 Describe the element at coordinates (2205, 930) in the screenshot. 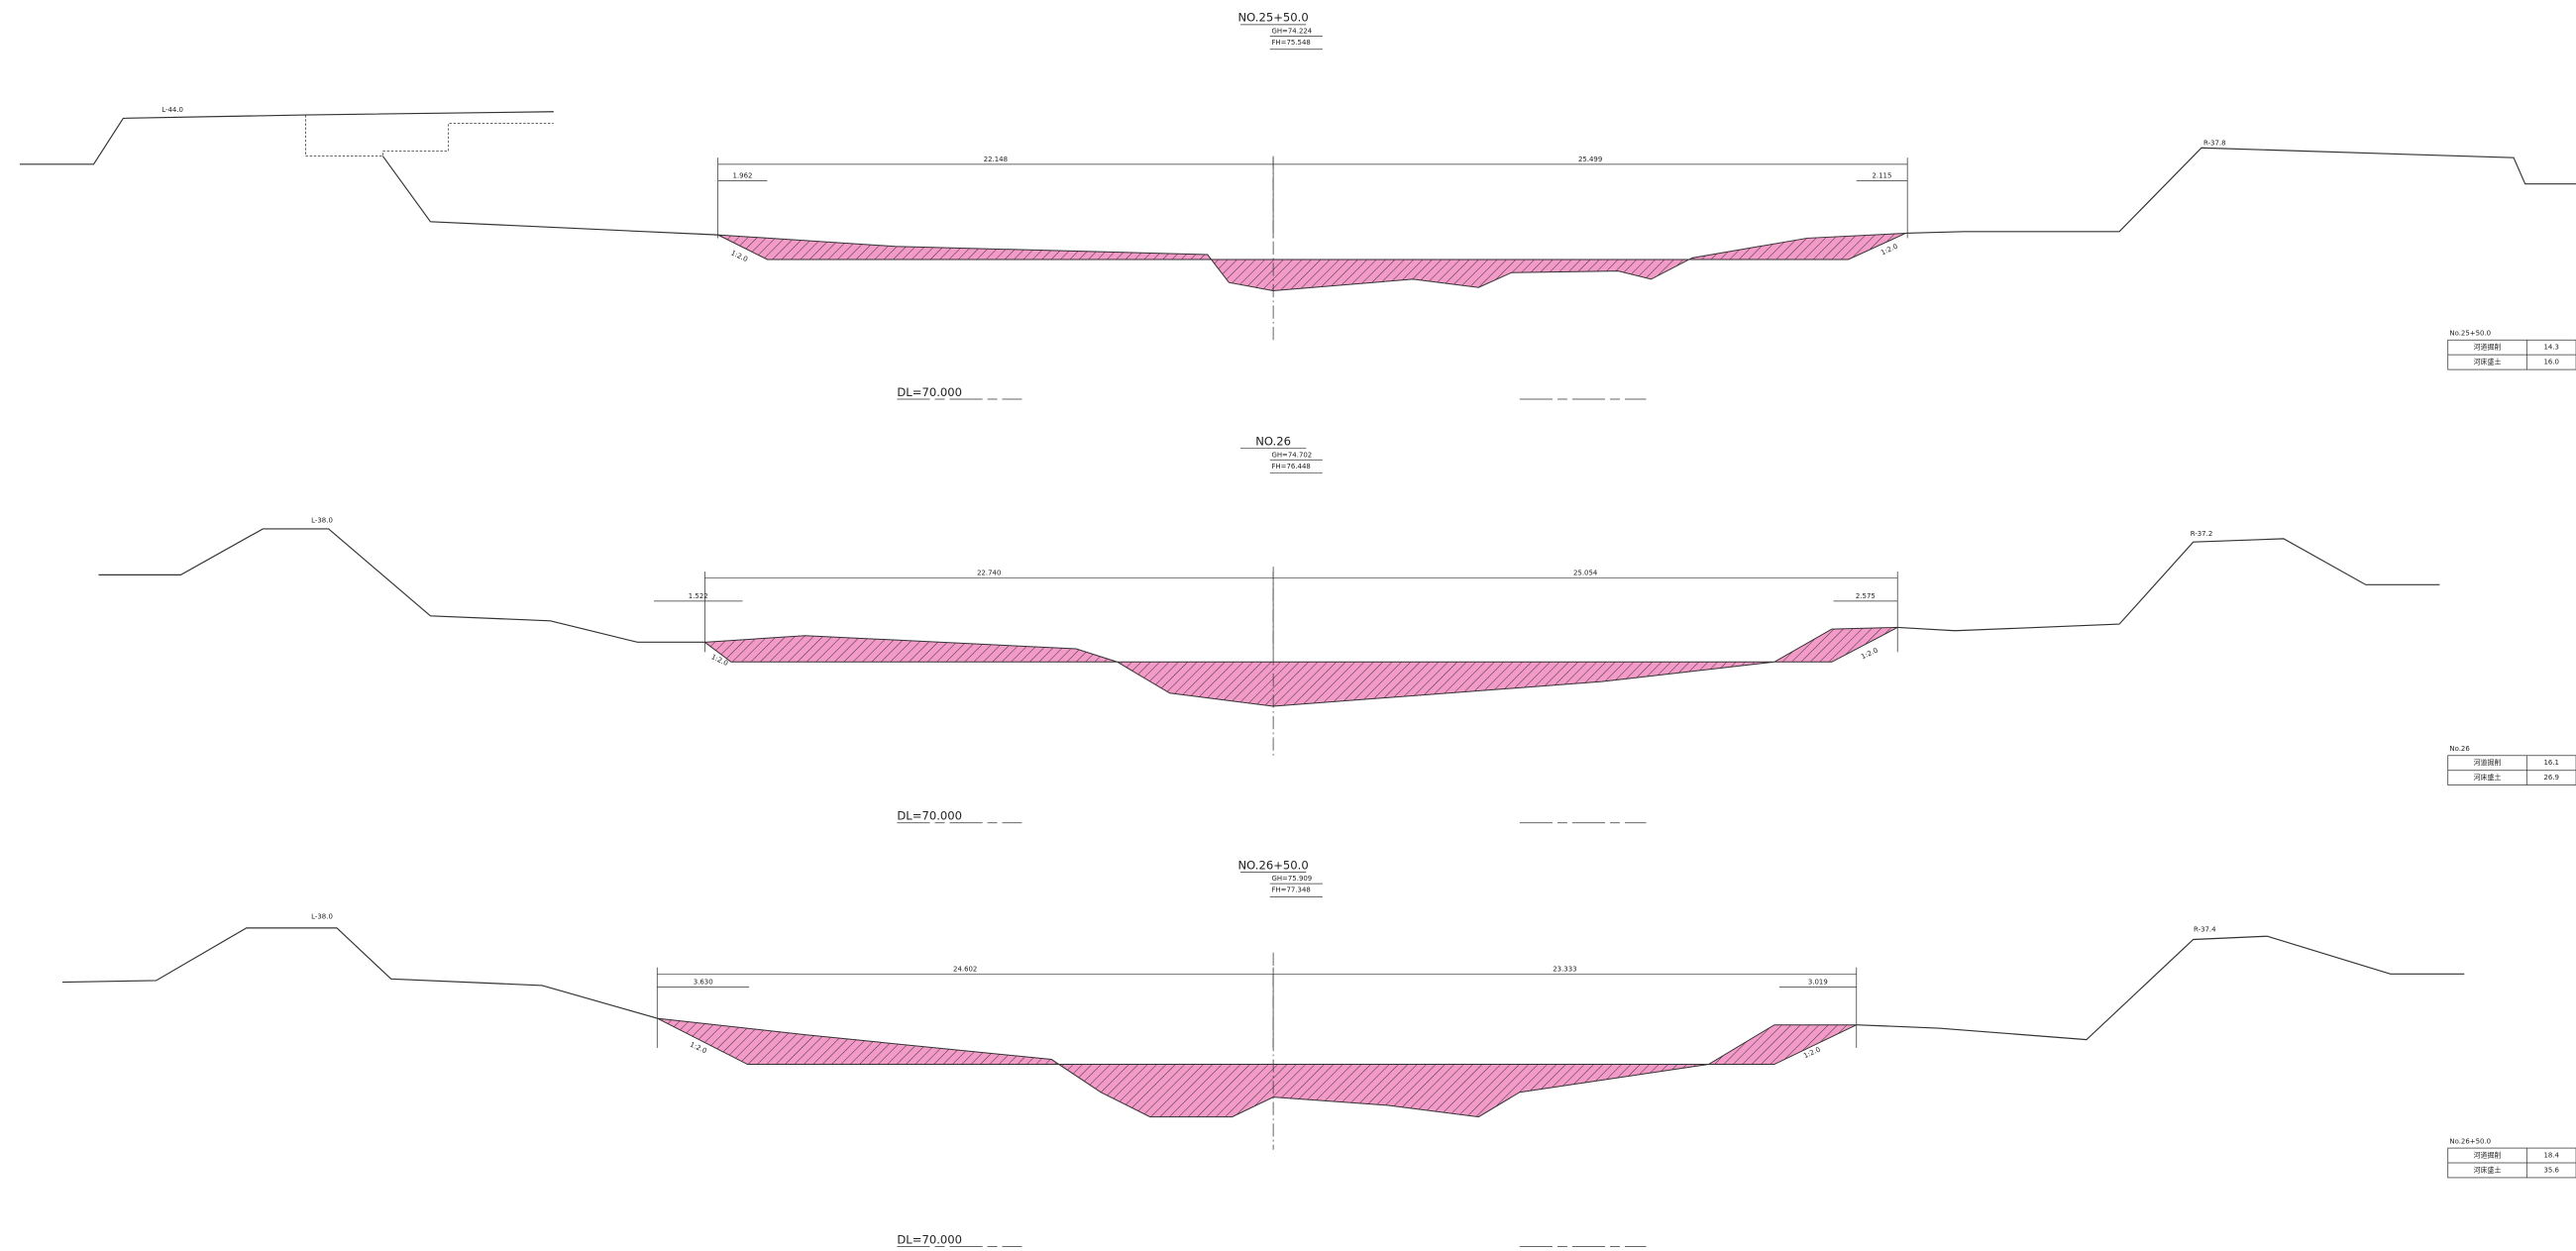

I see `right-label: R-37.4` at that location.